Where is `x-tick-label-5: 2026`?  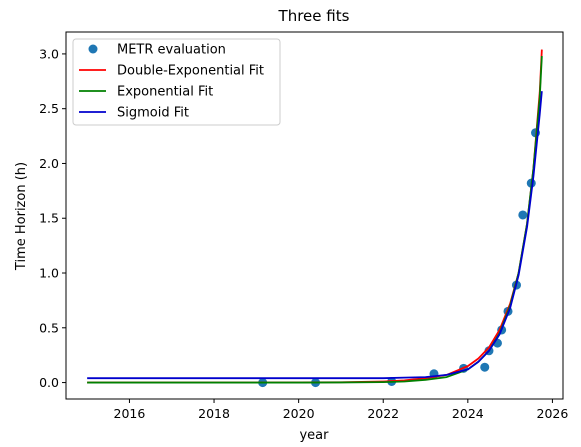 x-tick-label-5: 2026 is located at coordinates (553, 413).